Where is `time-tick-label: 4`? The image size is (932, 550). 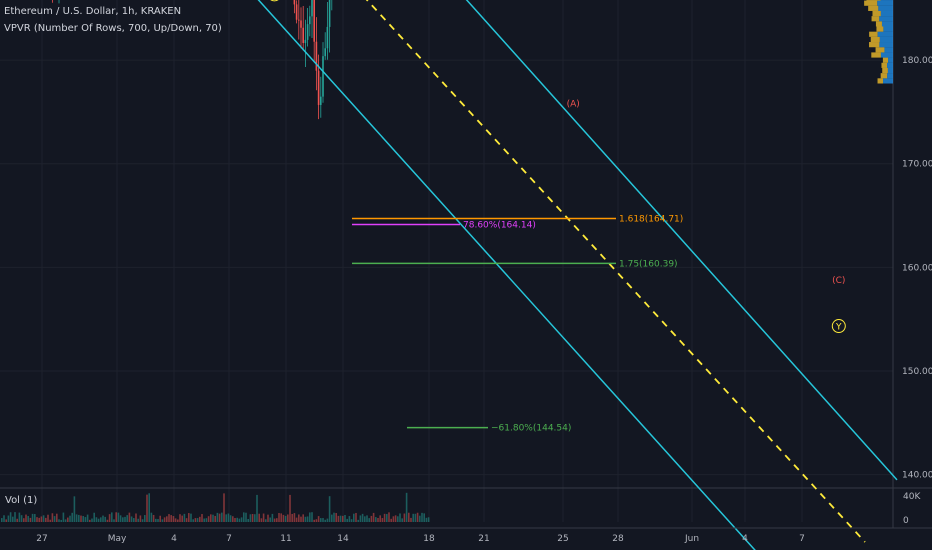 time-tick-label: 4 is located at coordinates (745, 539).